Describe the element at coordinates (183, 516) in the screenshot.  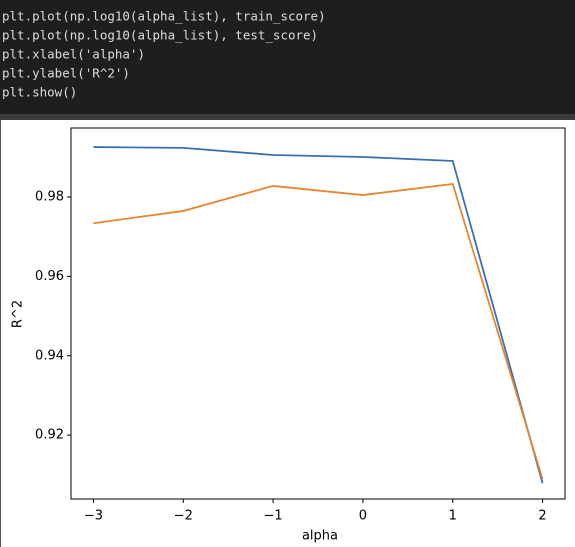
I see `x-tick-label: −2` at that location.